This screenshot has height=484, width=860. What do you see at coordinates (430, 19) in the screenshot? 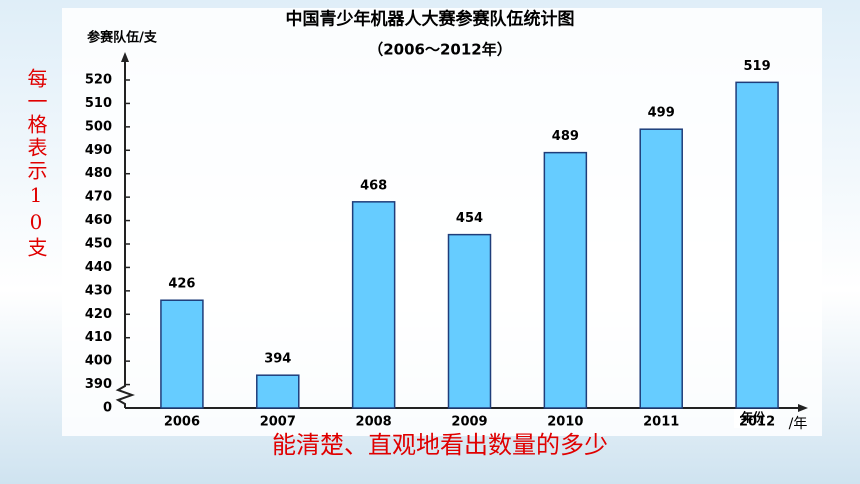
I see `chart-title: 中国青少年机器人大赛参赛队伍统计图` at bounding box center [430, 19].